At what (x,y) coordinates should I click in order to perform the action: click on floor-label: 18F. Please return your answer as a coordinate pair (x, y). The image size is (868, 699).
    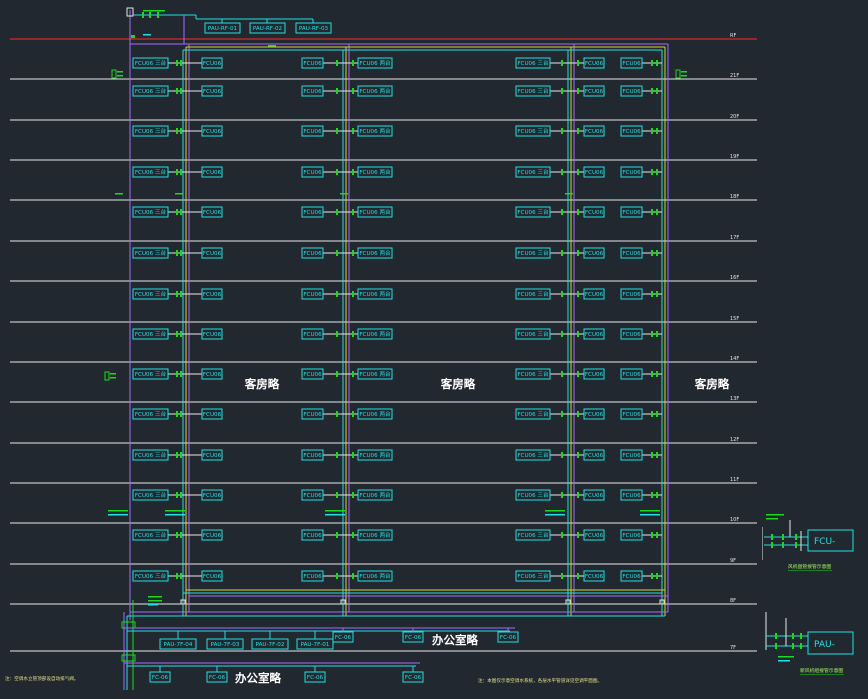
    Looking at the image, I should click on (734, 197).